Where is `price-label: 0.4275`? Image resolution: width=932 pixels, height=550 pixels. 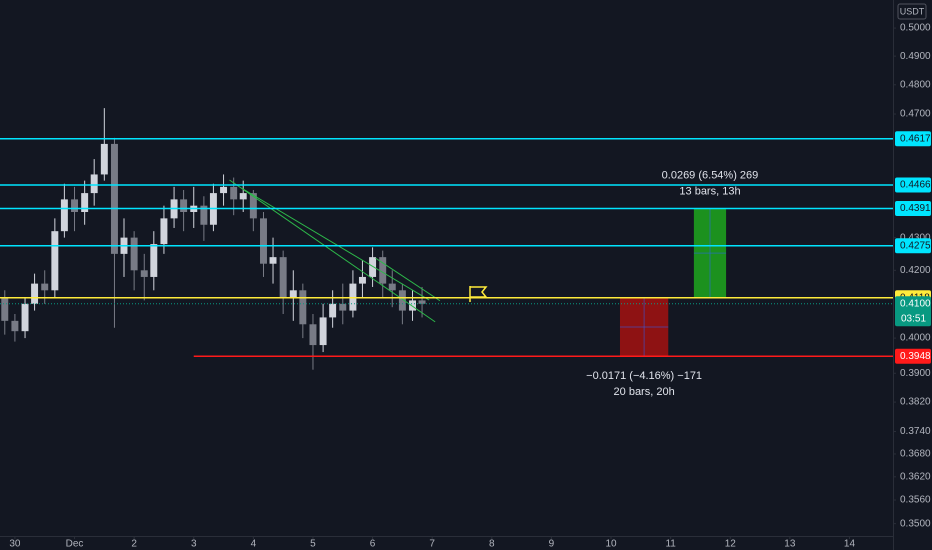 price-label: 0.4275 is located at coordinates (915, 245).